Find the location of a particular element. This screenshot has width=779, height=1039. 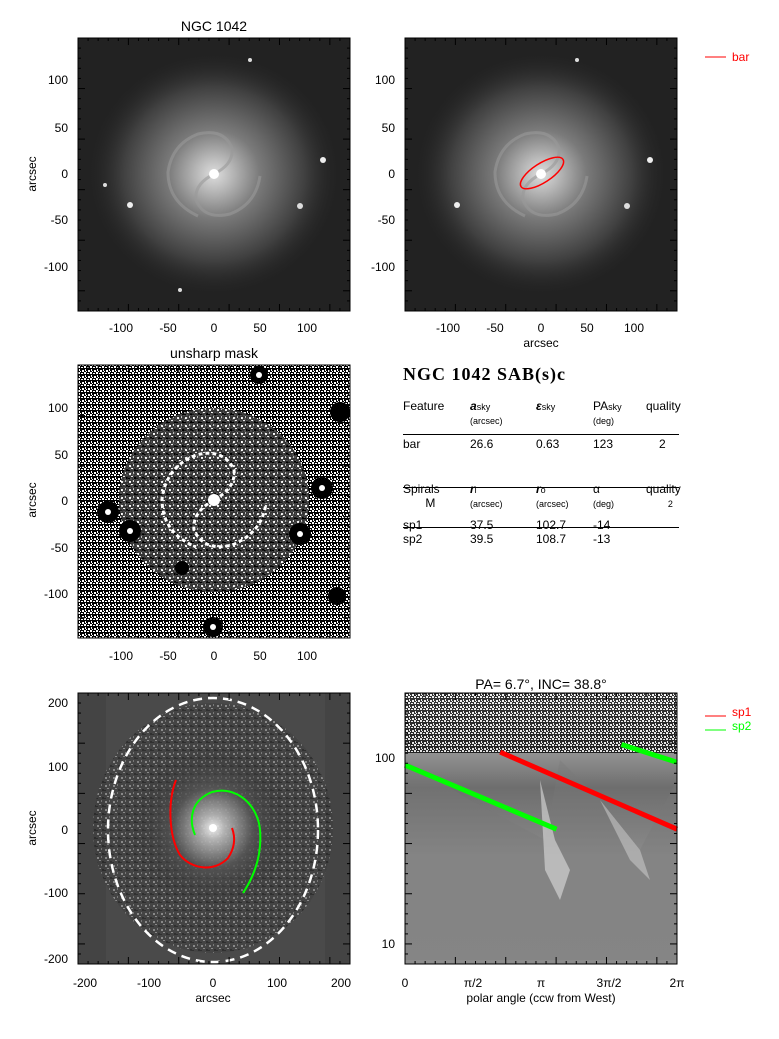

bar-x-label: arcsec is located at coordinates (540, 343).